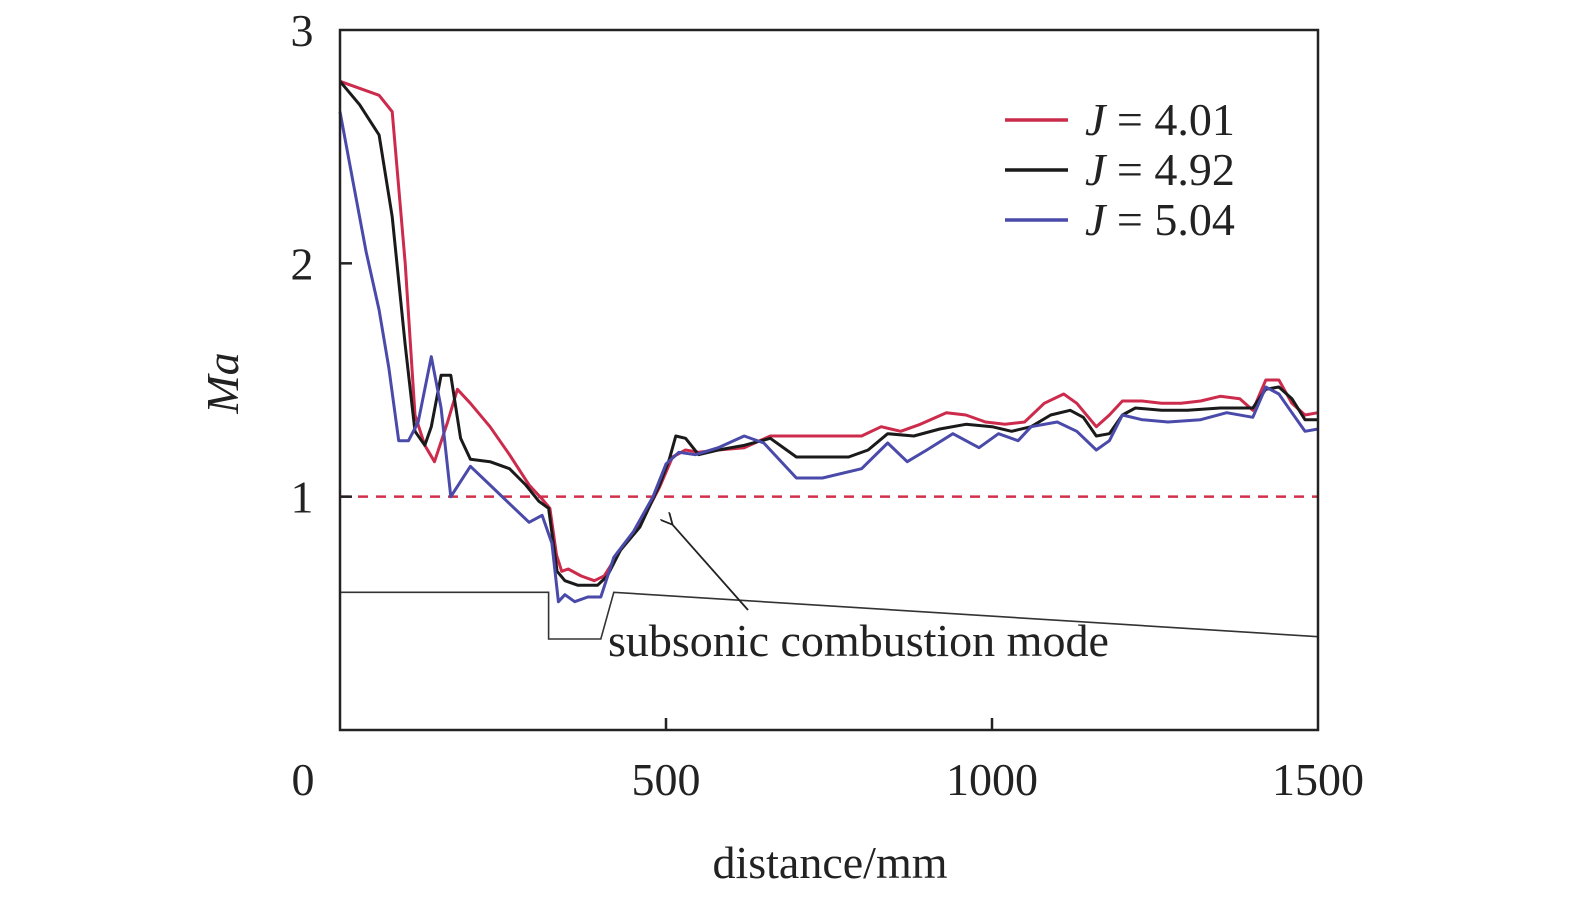 Image resolution: width=1575 pixels, height=901 pixels. Describe the element at coordinates (992, 779) in the screenshot. I see `x-tick-label: 1000` at that location.